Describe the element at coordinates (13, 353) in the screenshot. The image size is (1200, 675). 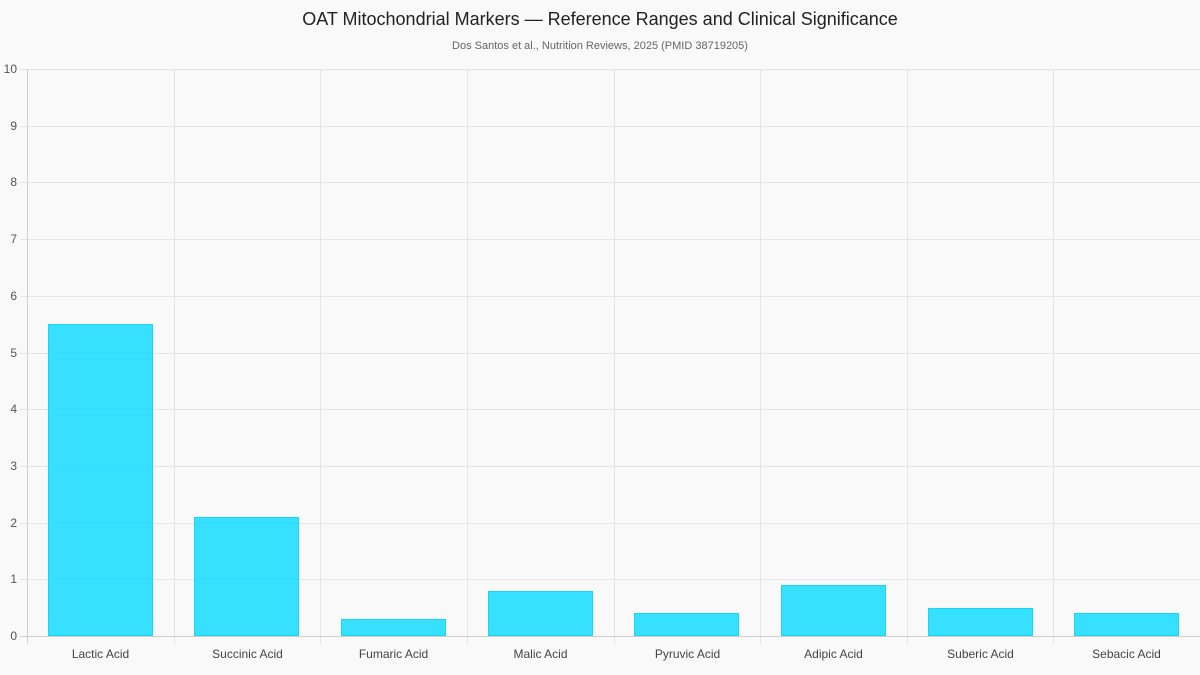
I see `y-tick-label: 5` at that location.